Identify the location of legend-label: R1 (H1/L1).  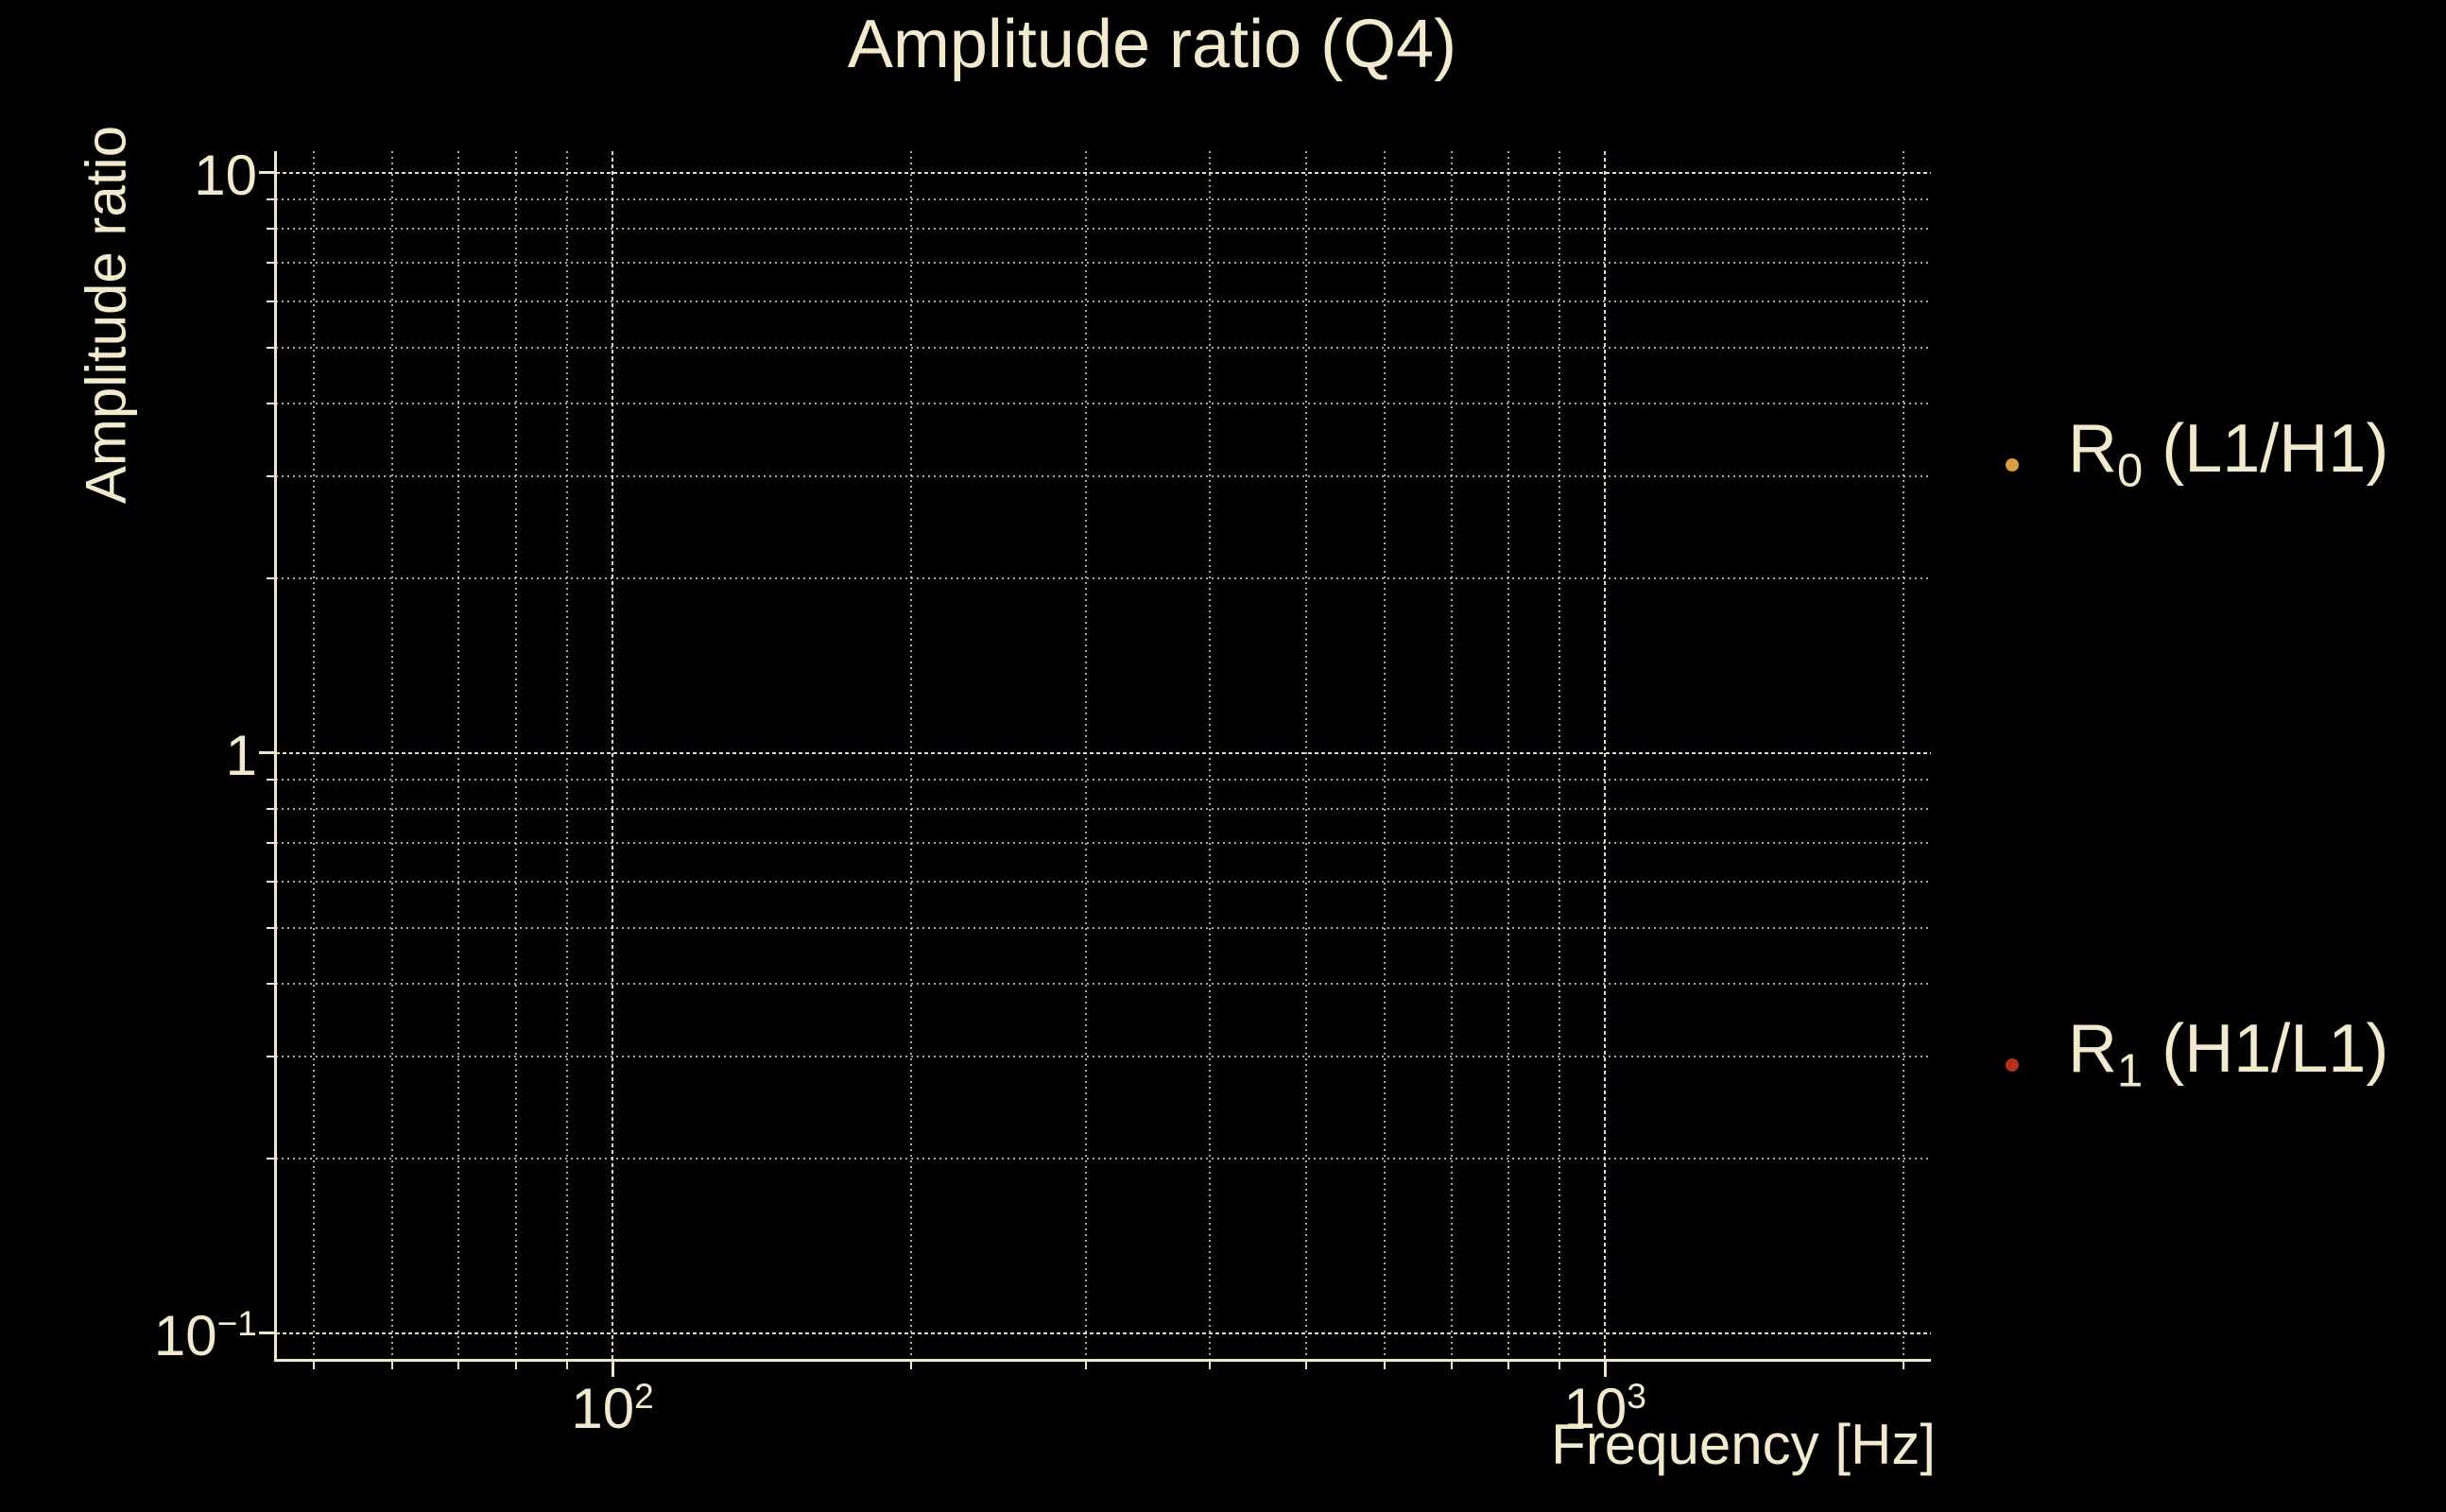
(2228, 1054).